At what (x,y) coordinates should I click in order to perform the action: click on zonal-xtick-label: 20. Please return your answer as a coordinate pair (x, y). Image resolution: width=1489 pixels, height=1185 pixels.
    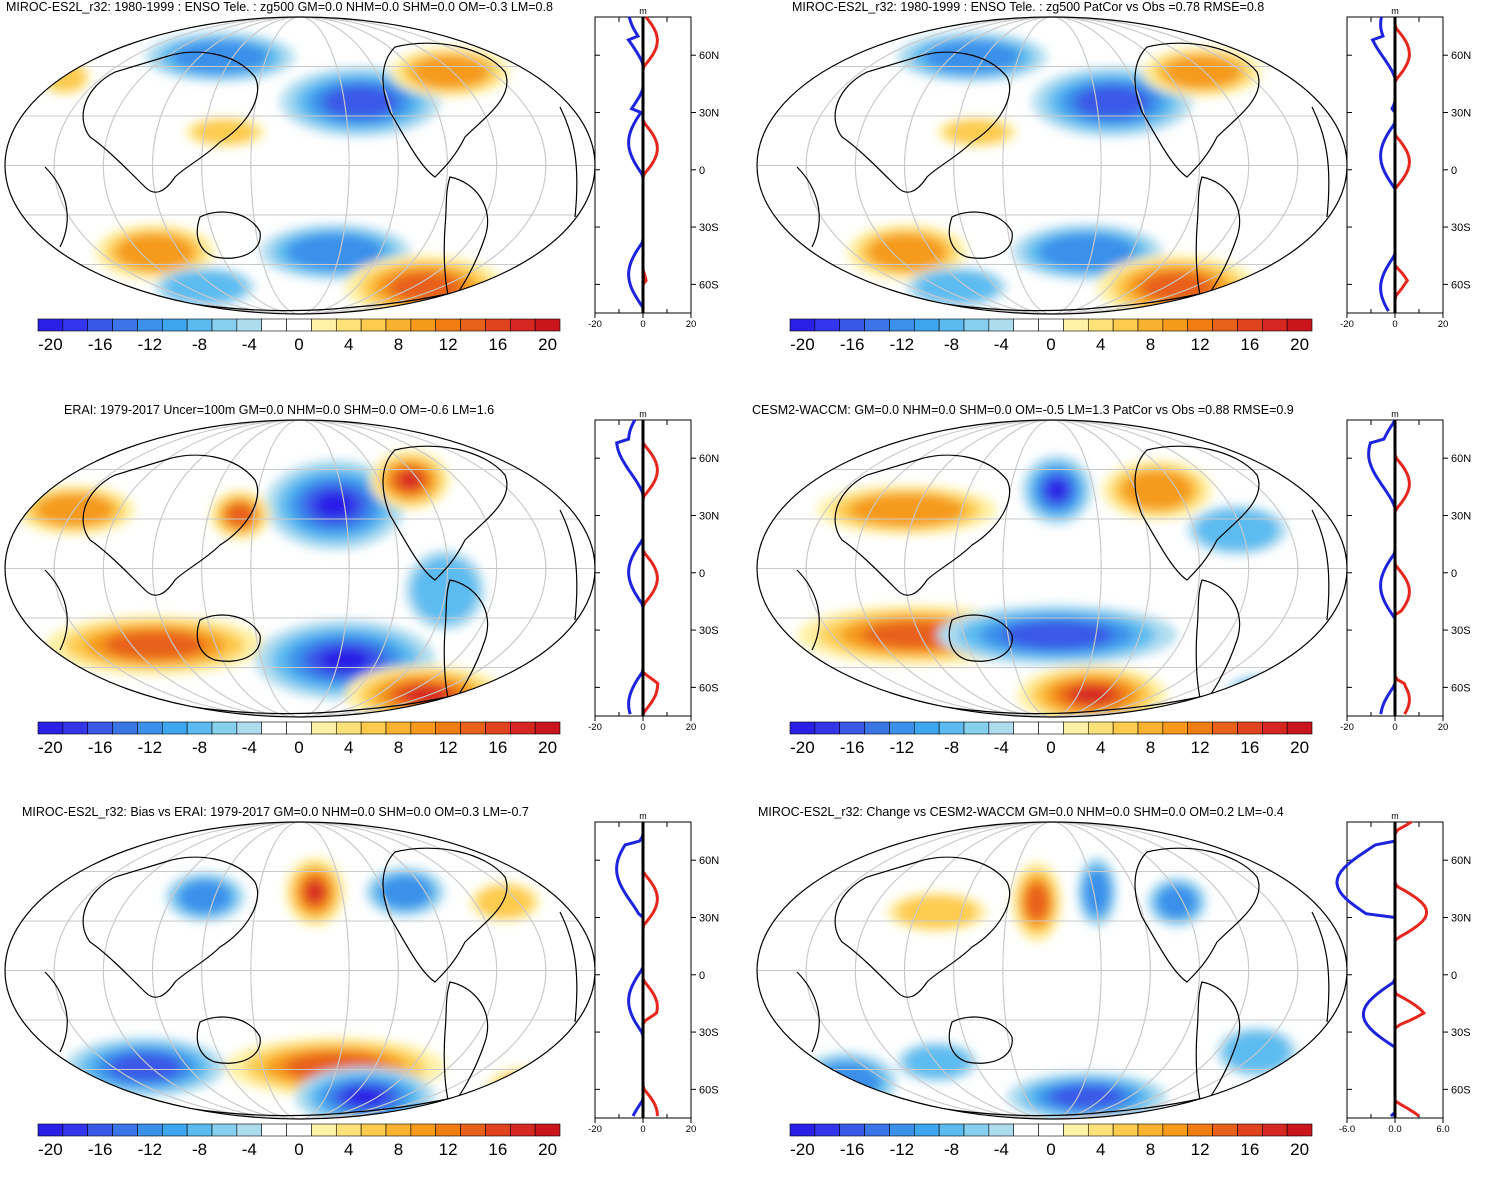
    Looking at the image, I should click on (691, 1129).